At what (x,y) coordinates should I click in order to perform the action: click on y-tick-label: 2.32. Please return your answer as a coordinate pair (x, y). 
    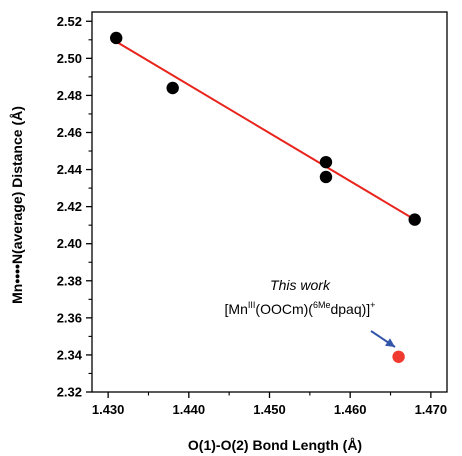
    Looking at the image, I should click on (69, 392).